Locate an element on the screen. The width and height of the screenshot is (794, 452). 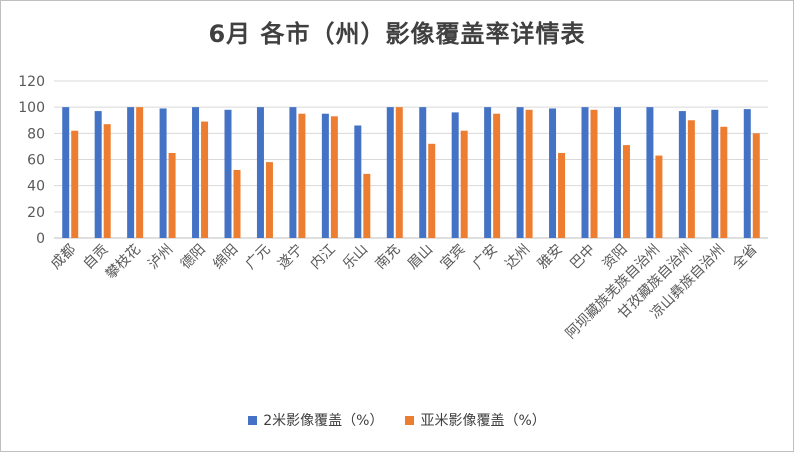
x-tick-label-2: 攀枝花 is located at coordinates (123, 262).